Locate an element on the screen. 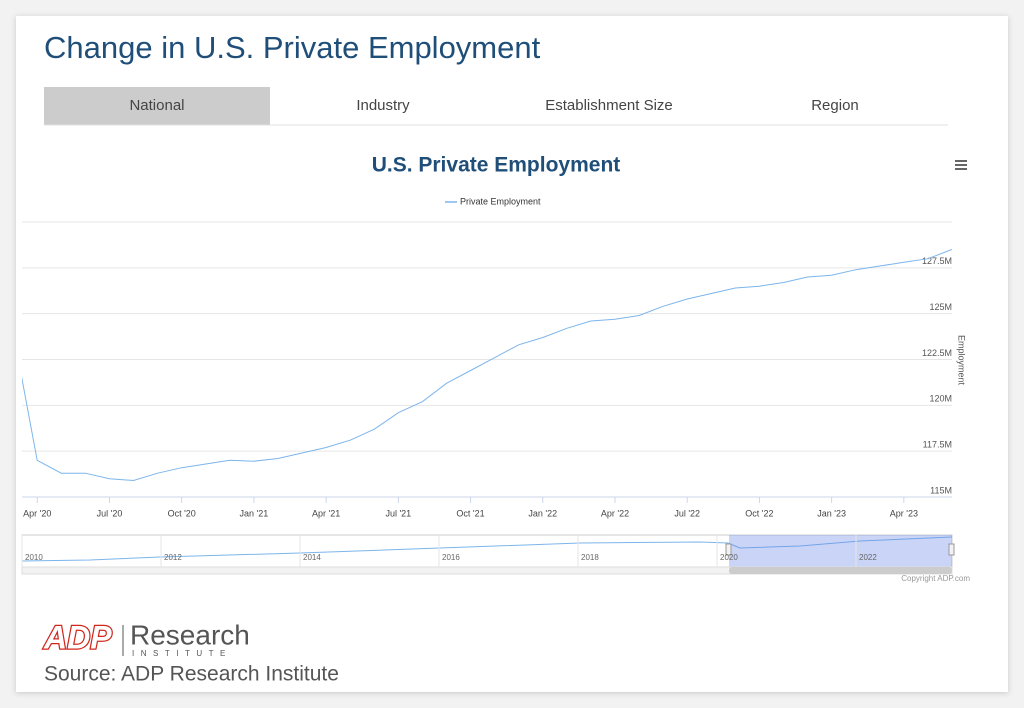  y-tick-label: 127.5M is located at coordinates (937, 261).